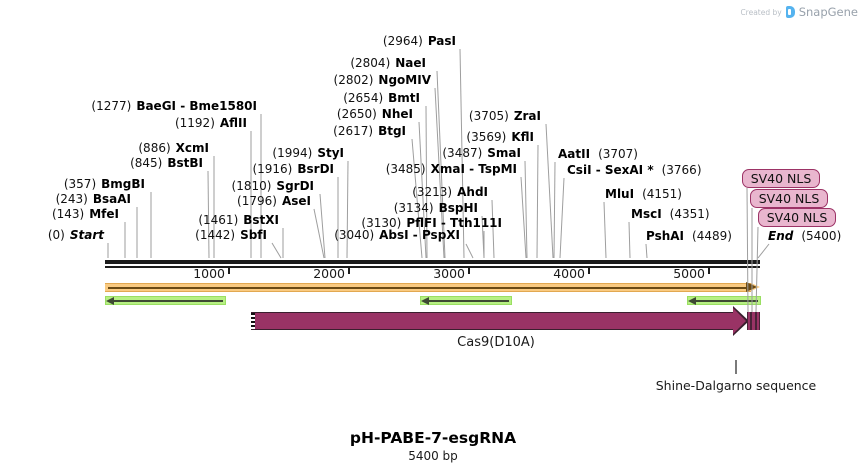 Image resolution: width=866 pixels, height=471 pixels. What do you see at coordinates (598, 154) in the screenshot?
I see `restriction-site-label: AatII (3707)` at bounding box center [598, 154].